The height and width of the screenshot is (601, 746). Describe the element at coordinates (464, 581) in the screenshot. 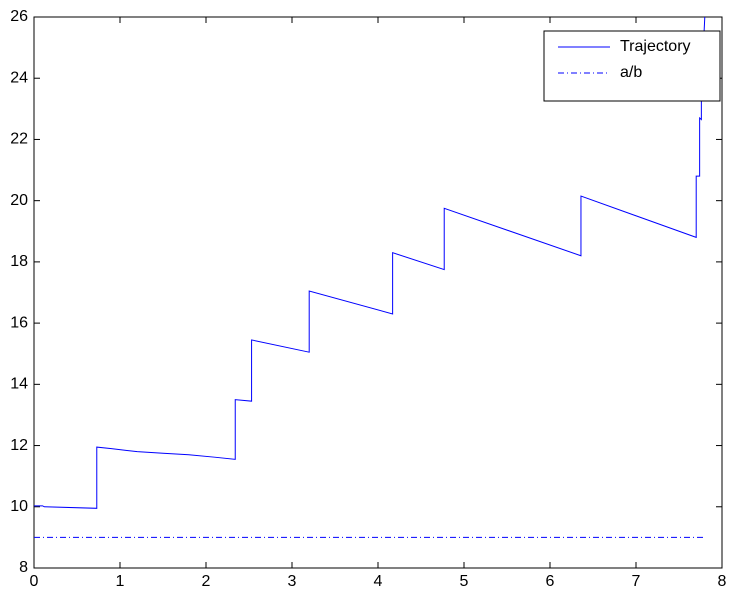

I see `x-tick-label: 5` at that location.